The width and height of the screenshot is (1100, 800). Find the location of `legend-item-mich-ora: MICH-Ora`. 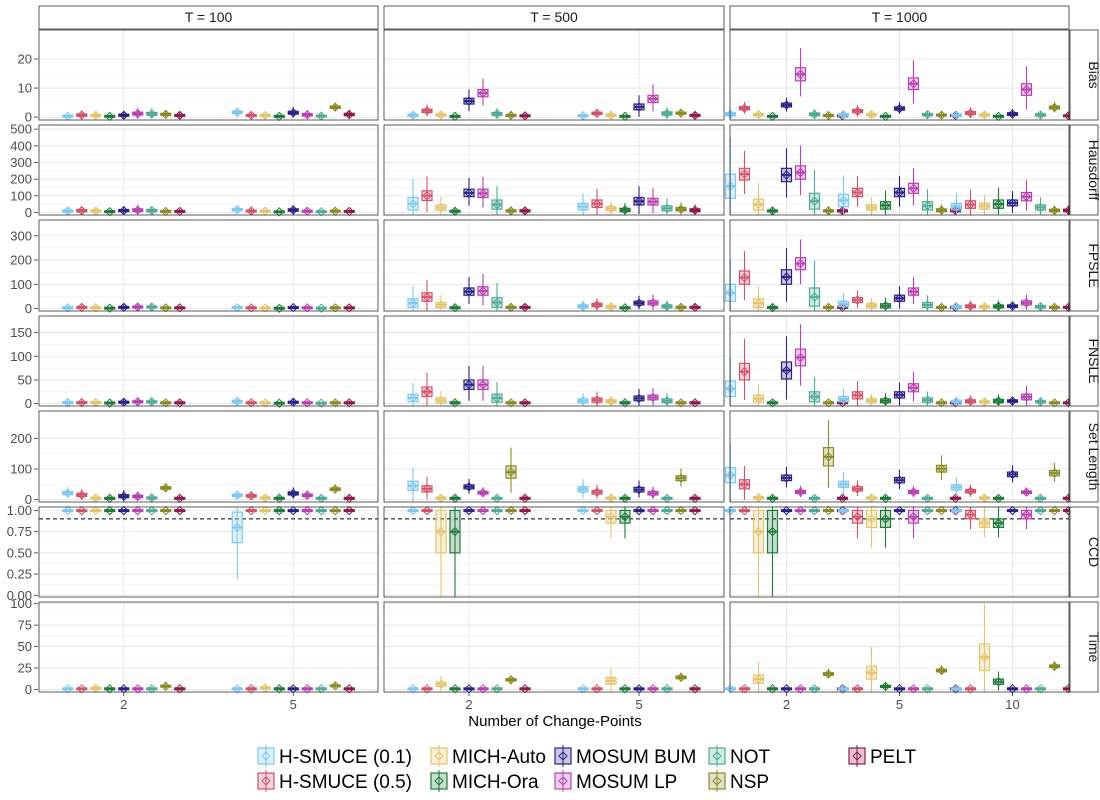

legend-item-mich-ora: MICH-Ora is located at coordinates (484, 781).